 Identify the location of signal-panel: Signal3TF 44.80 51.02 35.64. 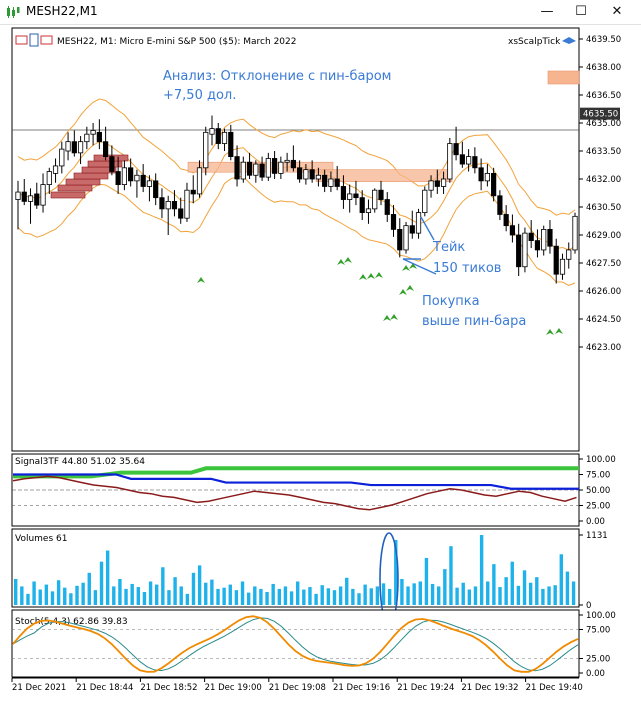
(295, 490).